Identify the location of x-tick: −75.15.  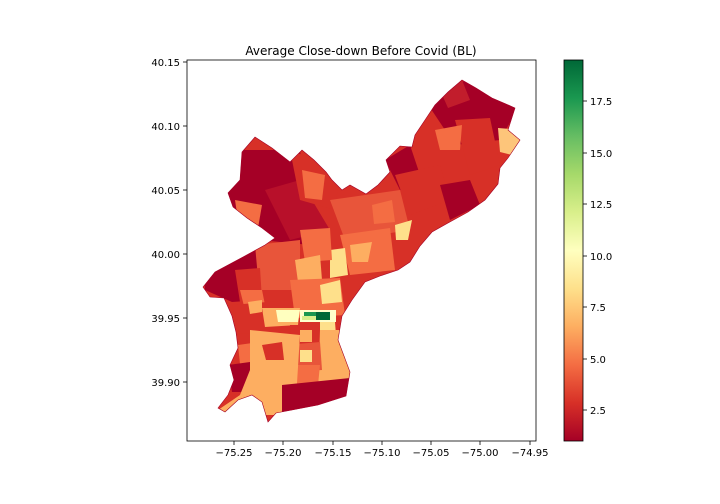
(333, 450).